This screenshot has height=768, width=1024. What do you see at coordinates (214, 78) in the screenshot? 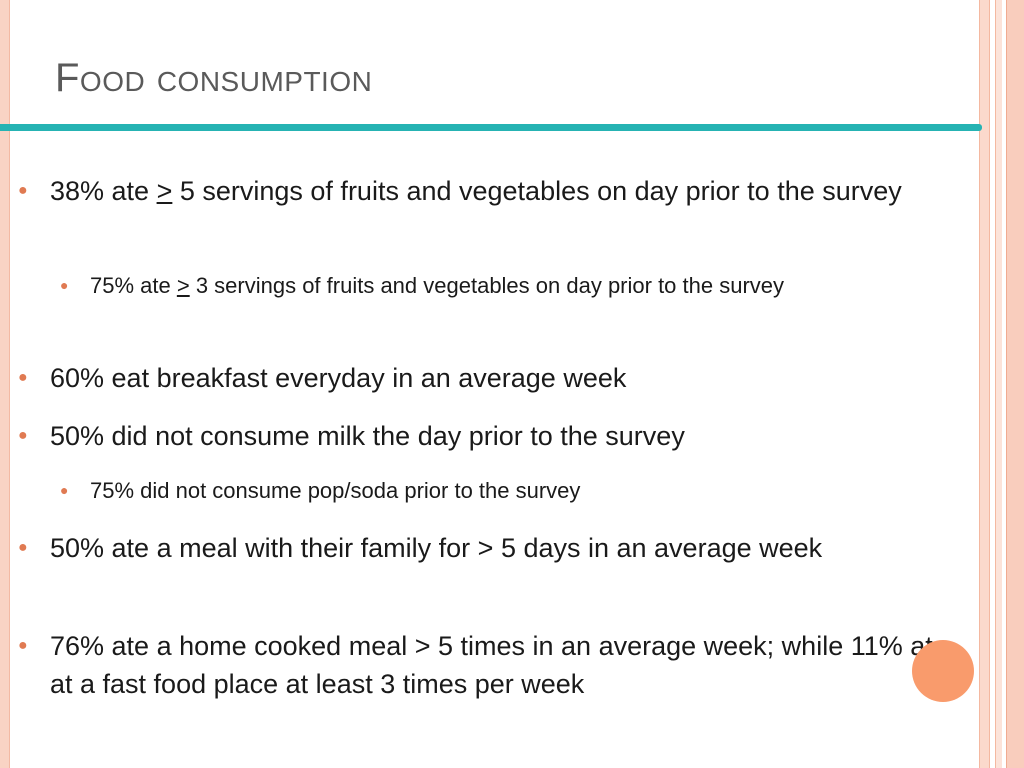
I see `slide-title: Food consumption` at bounding box center [214, 78].